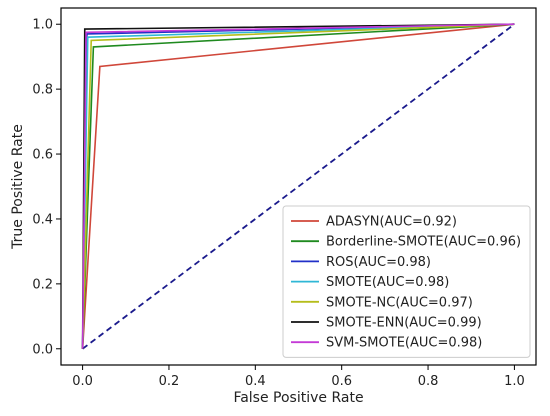 This screenshot has width=550, height=416. I want to click on y-tick-label: 0.6, so click(42, 155).